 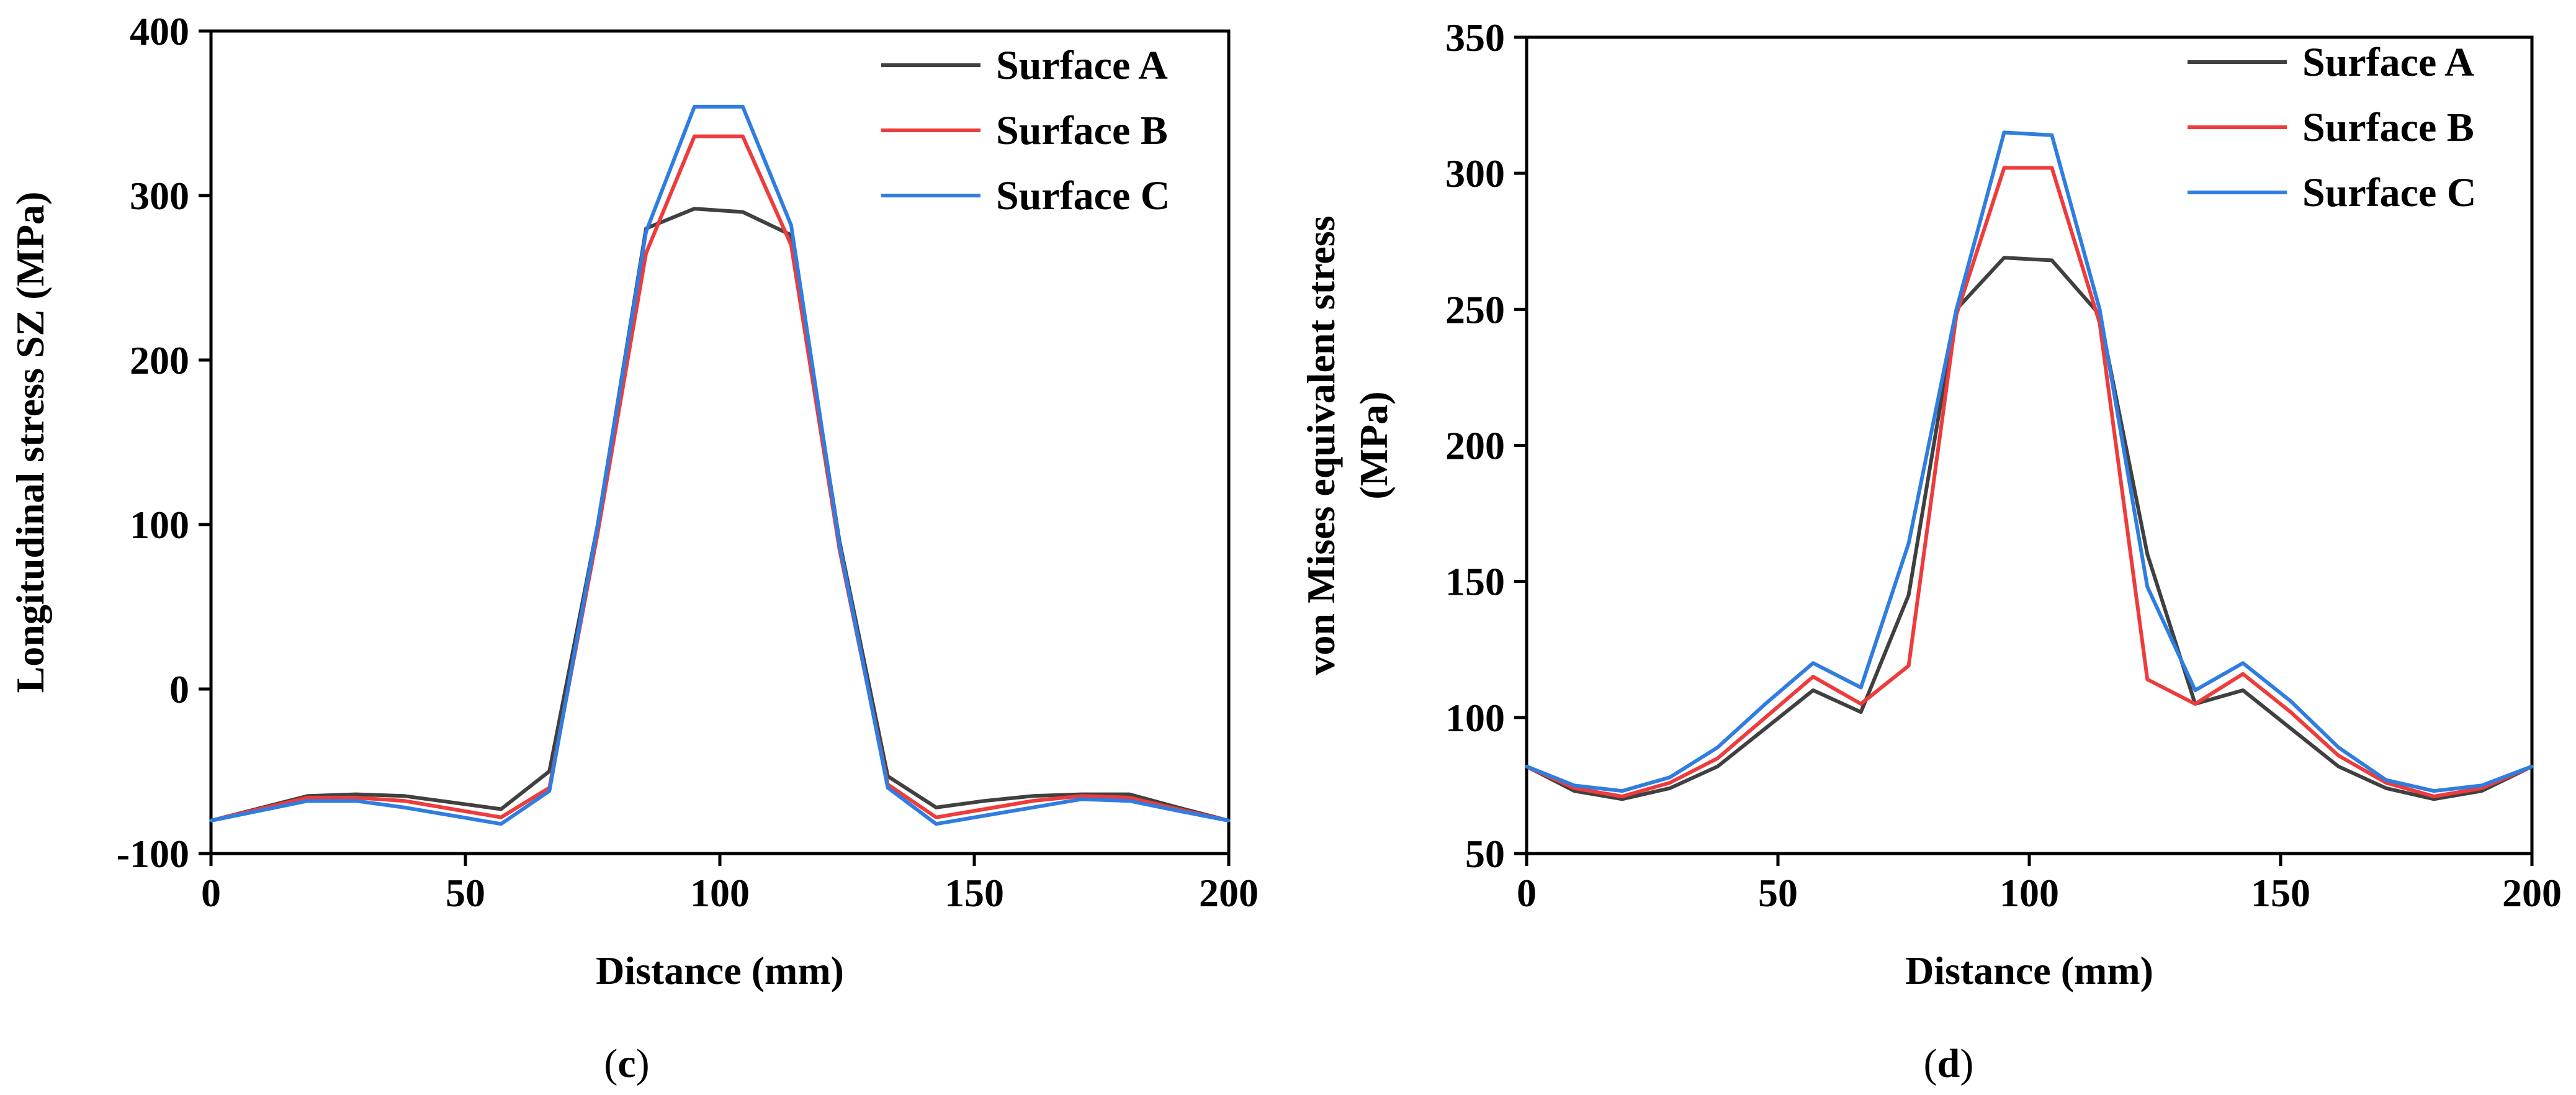 What do you see at coordinates (159, 360) in the screenshot?
I see `y-tick-label: 200` at bounding box center [159, 360].